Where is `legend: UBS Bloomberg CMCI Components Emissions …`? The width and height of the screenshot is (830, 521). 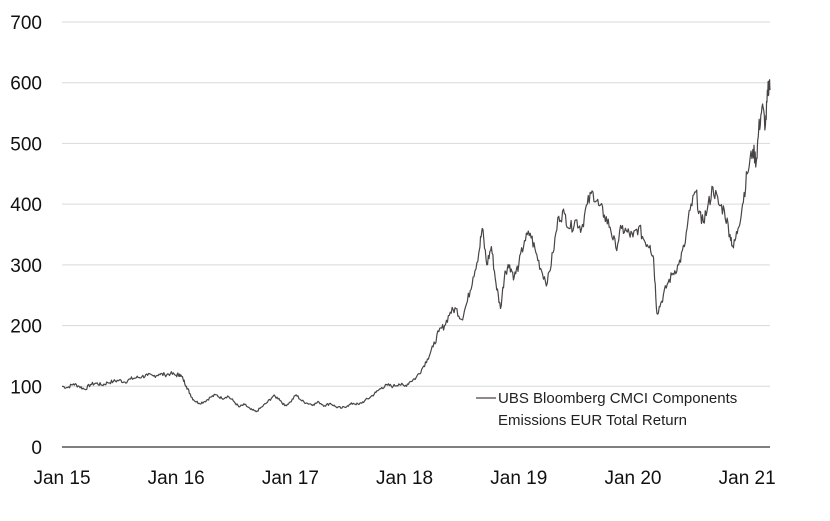
legend: UBS Bloomberg CMCI Components Emissions … is located at coordinates (606, 409).